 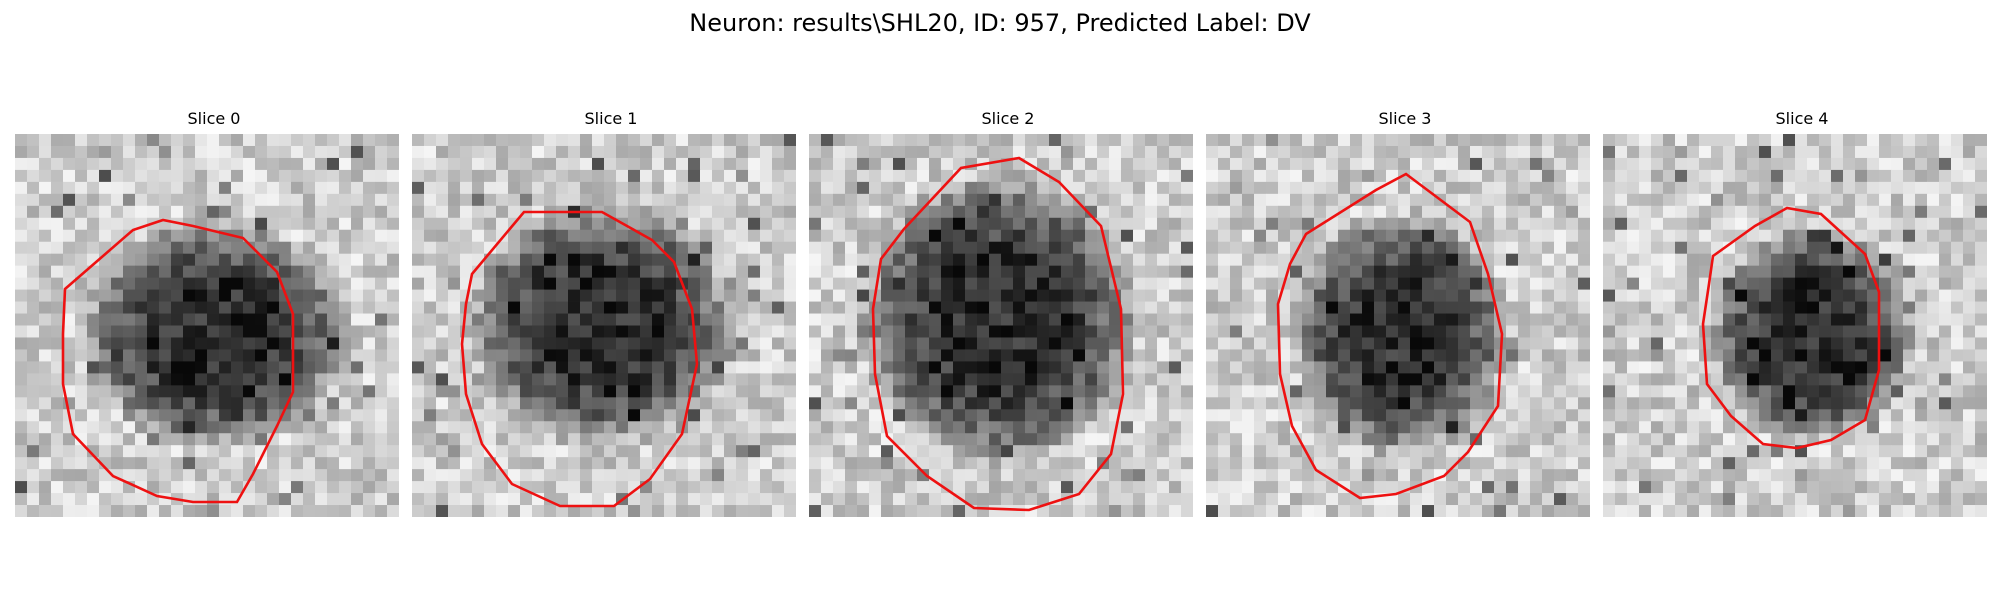 I want to click on panel-title-slice-4: Slice 4, so click(x=1801, y=119).